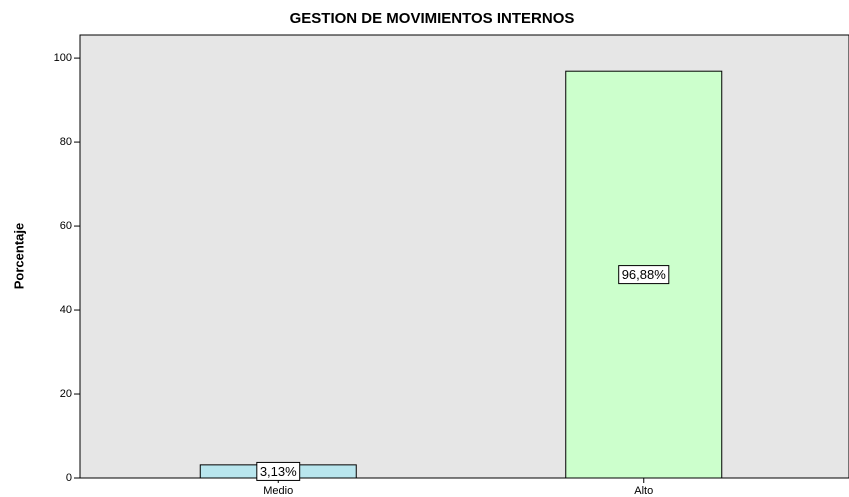 This screenshot has width=849, height=497. Describe the element at coordinates (66, 226) in the screenshot. I see `y-tick-label: 60` at that location.